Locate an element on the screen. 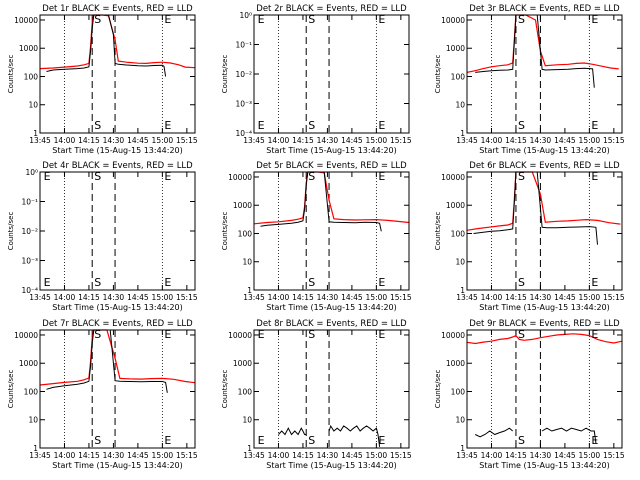 The width and height of the screenshot is (640, 480). chart-title: Det 4r BLACK = Events, RED = LLD is located at coordinates (117, 166).